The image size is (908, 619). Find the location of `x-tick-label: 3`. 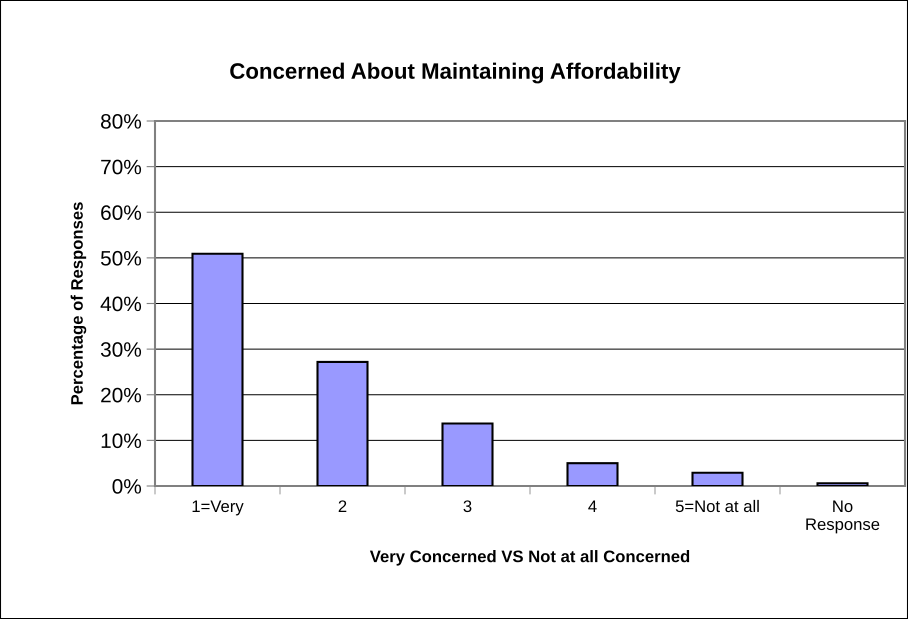

x-tick-label: 3 is located at coordinates (468, 506).